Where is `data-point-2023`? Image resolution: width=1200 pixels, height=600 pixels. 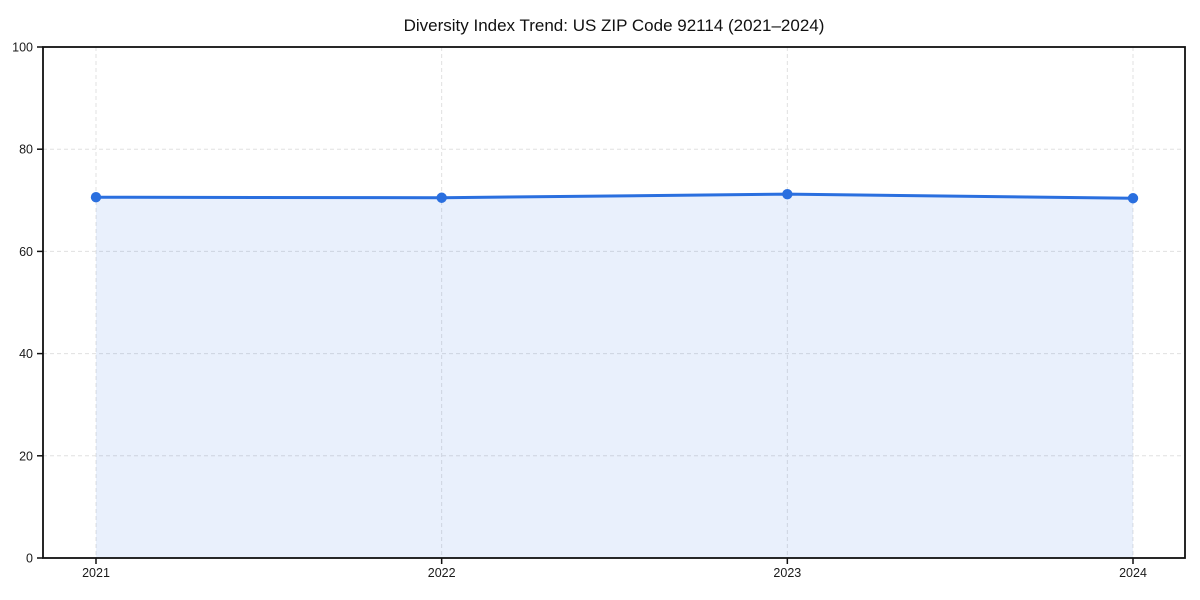
data-point-2023 is located at coordinates (787, 194).